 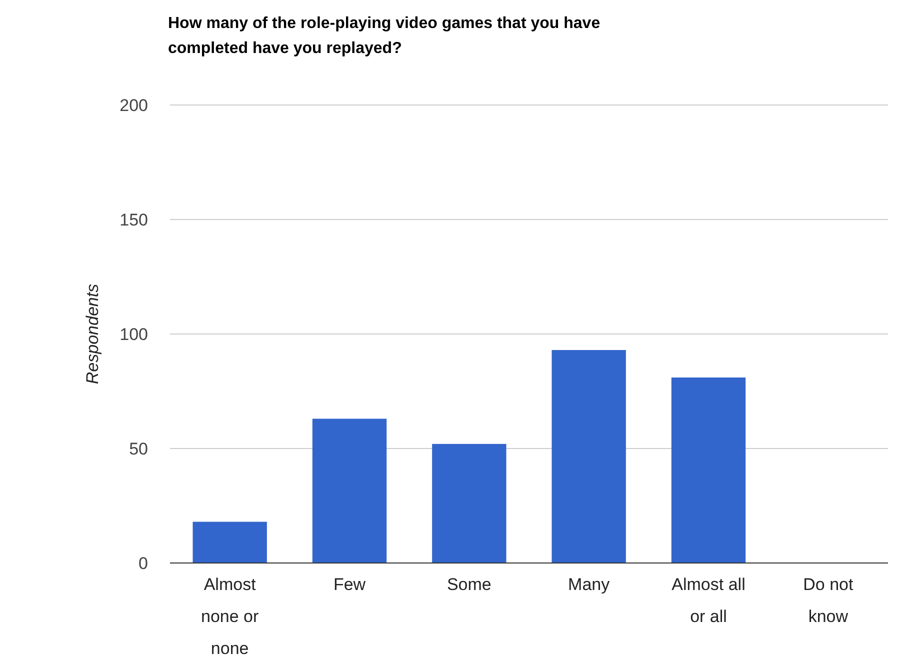 What do you see at coordinates (134, 220) in the screenshot?
I see `y-tick-label: 150` at bounding box center [134, 220].